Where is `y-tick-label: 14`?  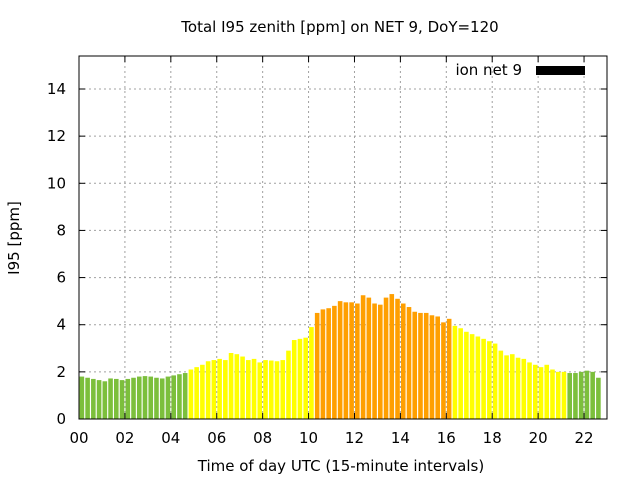 y-tick-label: 14 is located at coordinates (56, 89).